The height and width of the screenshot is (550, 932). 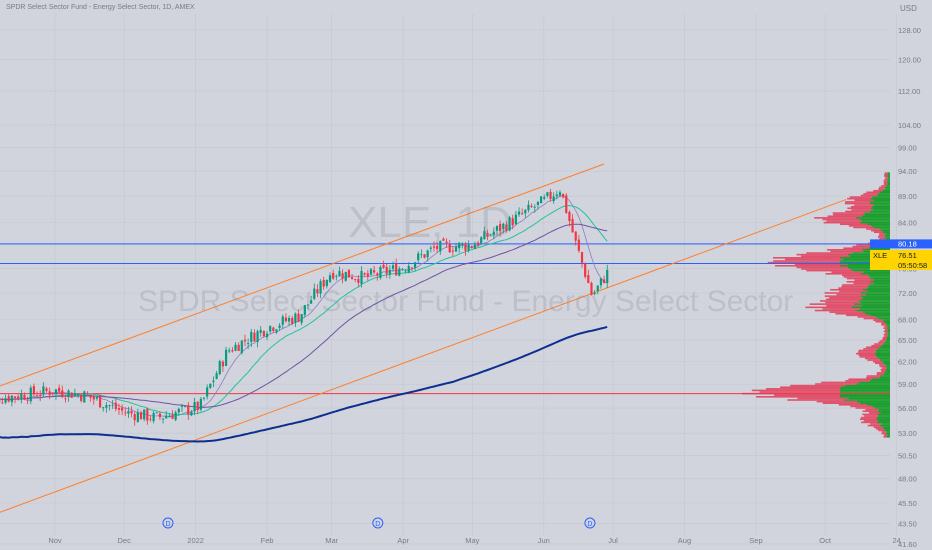 What do you see at coordinates (167, 524) in the screenshot?
I see `dividend-marker-letter: D` at bounding box center [167, 524].